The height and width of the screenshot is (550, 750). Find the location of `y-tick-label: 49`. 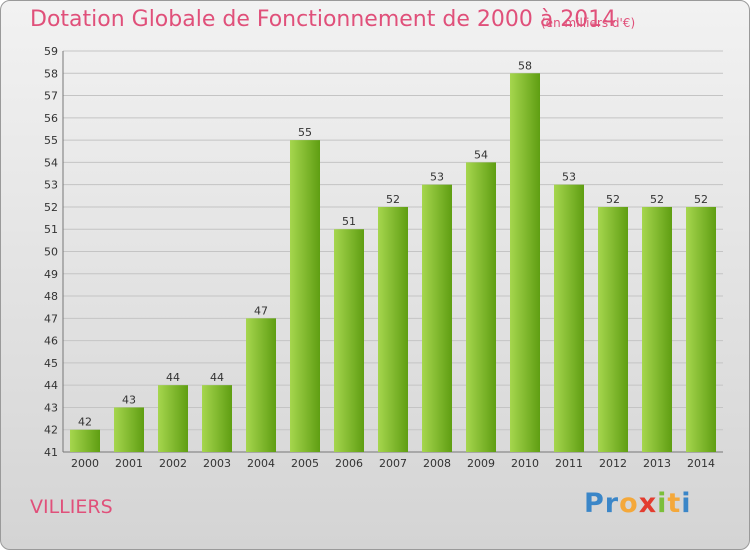

y-tick-label: 49 is located at coordinates (51, 274).